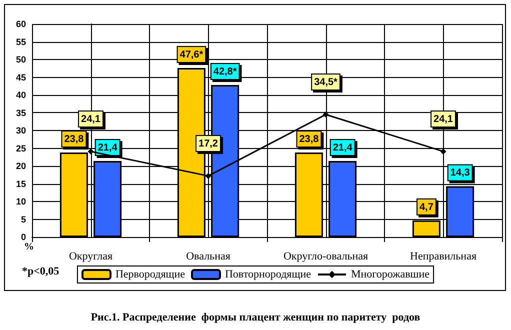 This screenshot has height=330, width=511. What do you see at coordinates (21, 24) in the screenshot?
I see `y-tick-label: 60` at bounding box center [21, 24].